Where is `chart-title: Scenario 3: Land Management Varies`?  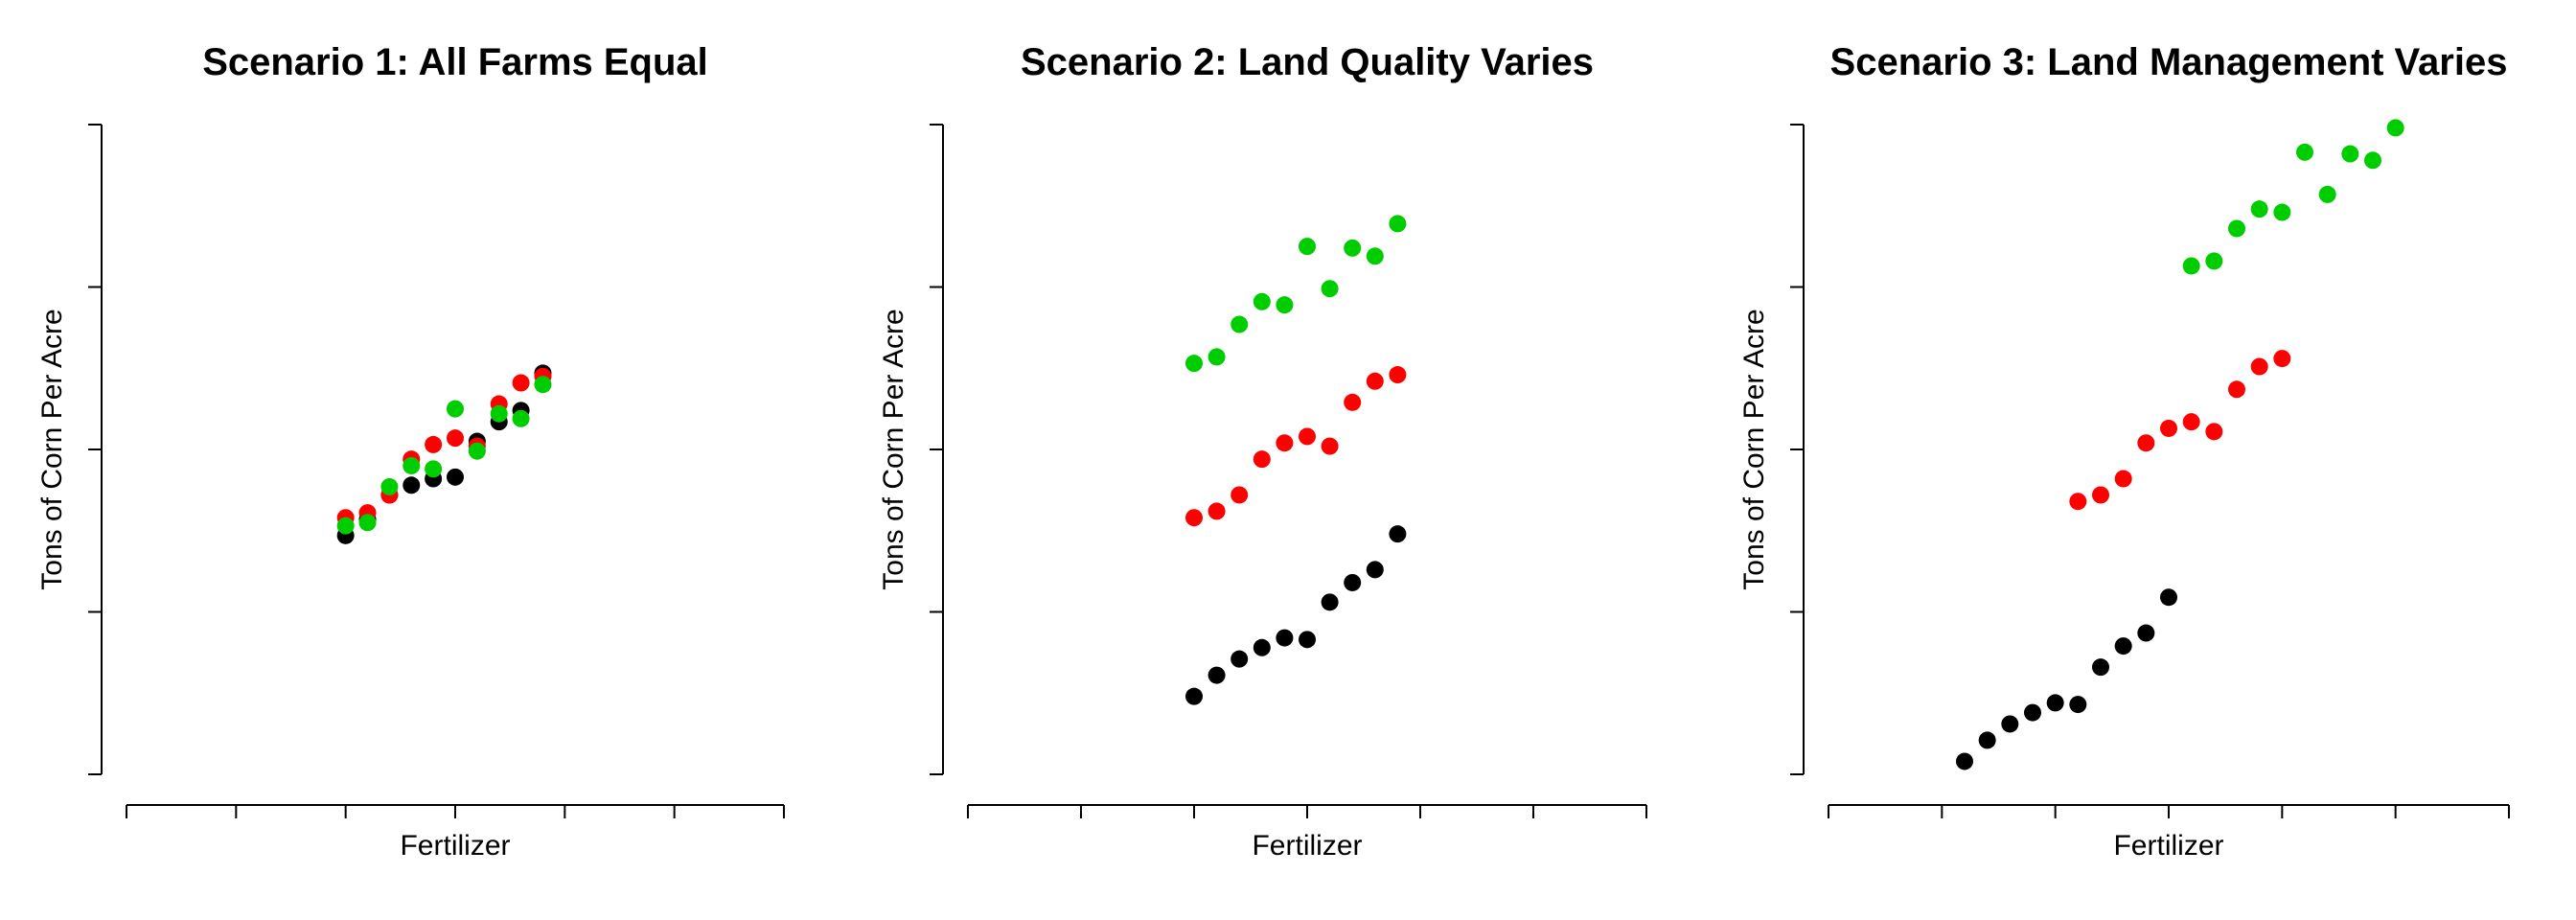 chart-title: Scenario 3: Land Management Varies is located at coordinates (2169, 62).